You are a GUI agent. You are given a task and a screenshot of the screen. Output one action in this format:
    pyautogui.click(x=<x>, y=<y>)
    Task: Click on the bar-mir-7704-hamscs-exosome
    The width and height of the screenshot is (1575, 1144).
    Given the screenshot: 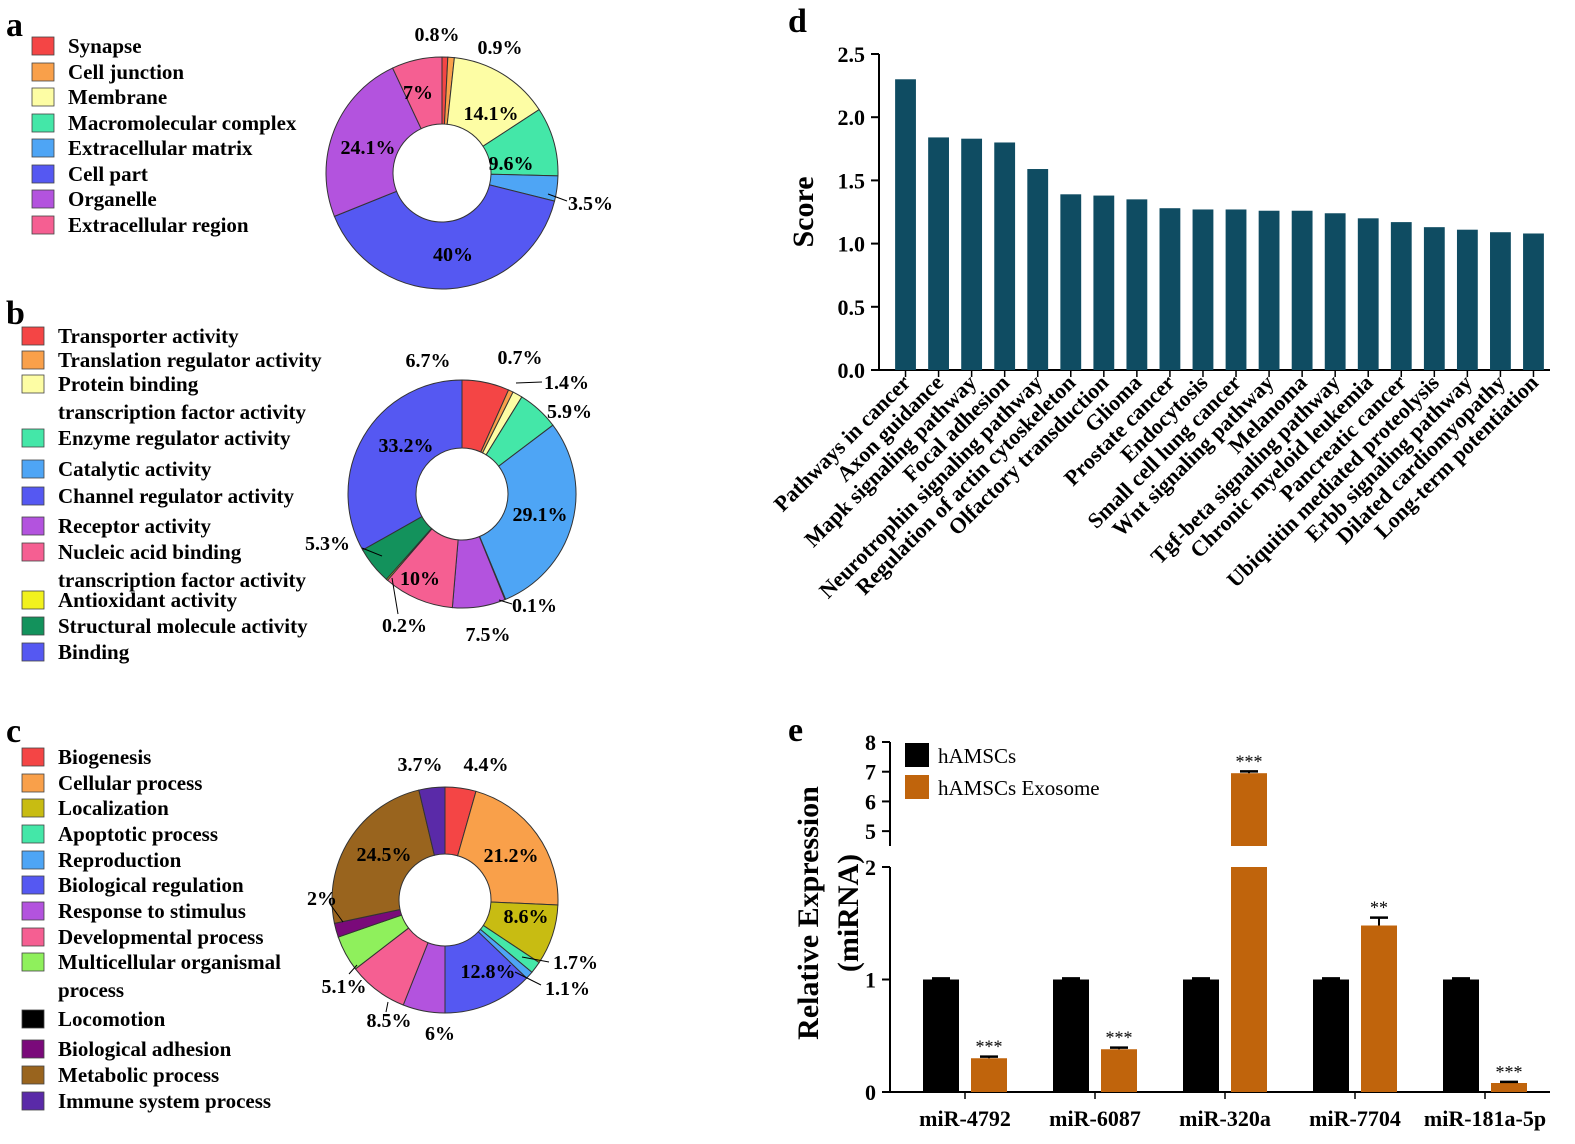 What is the action you would take?
    pyautogui.click(x=1379, y=1008)
    